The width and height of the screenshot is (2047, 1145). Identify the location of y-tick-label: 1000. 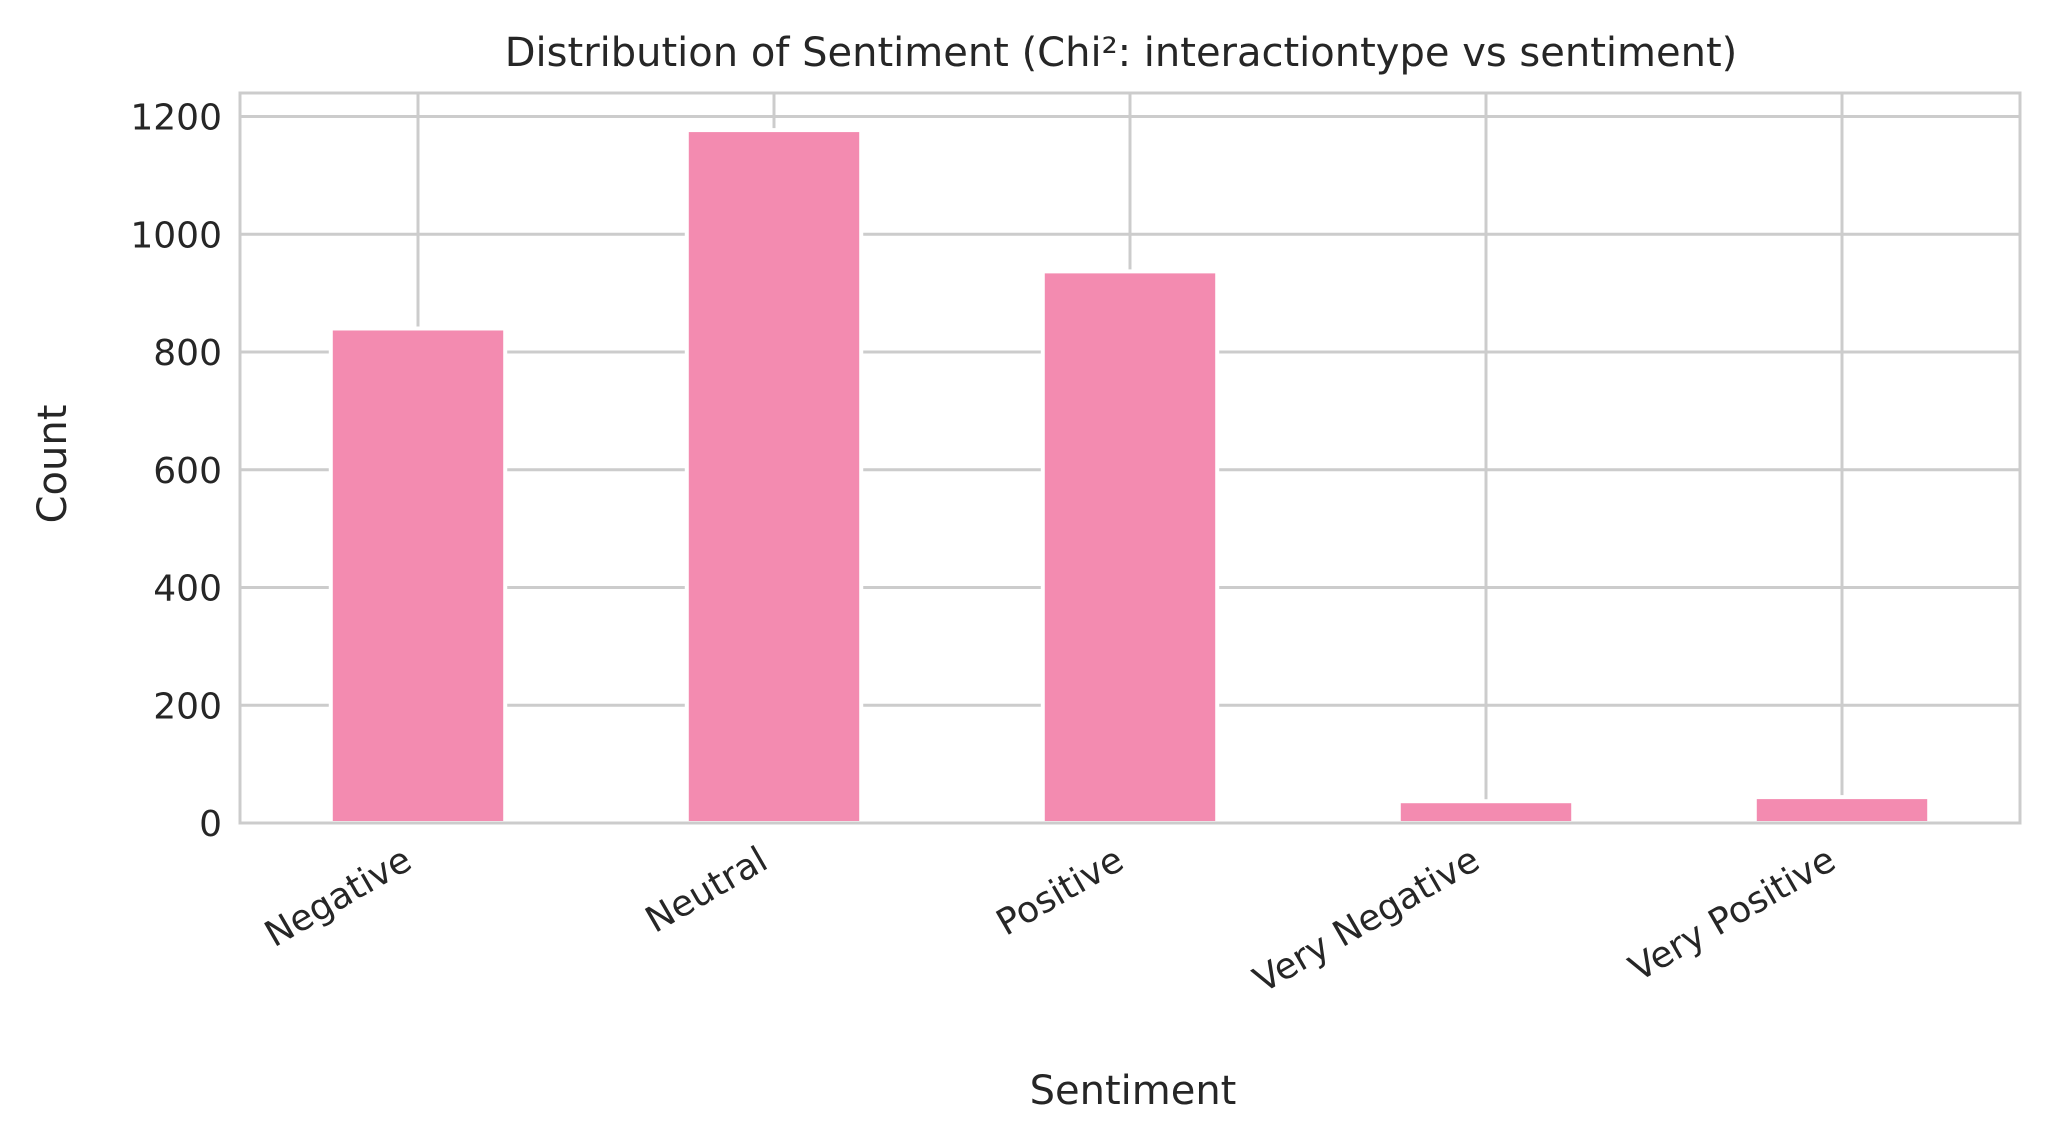
(176, 235).